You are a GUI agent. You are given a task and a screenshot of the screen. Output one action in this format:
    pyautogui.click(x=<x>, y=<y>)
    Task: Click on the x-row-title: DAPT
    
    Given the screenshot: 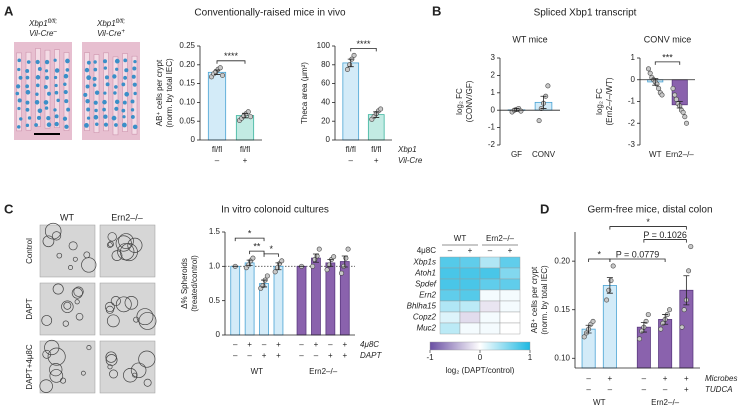 What is the action you would take?
    pyautogui.click(x=371, y=355)
    